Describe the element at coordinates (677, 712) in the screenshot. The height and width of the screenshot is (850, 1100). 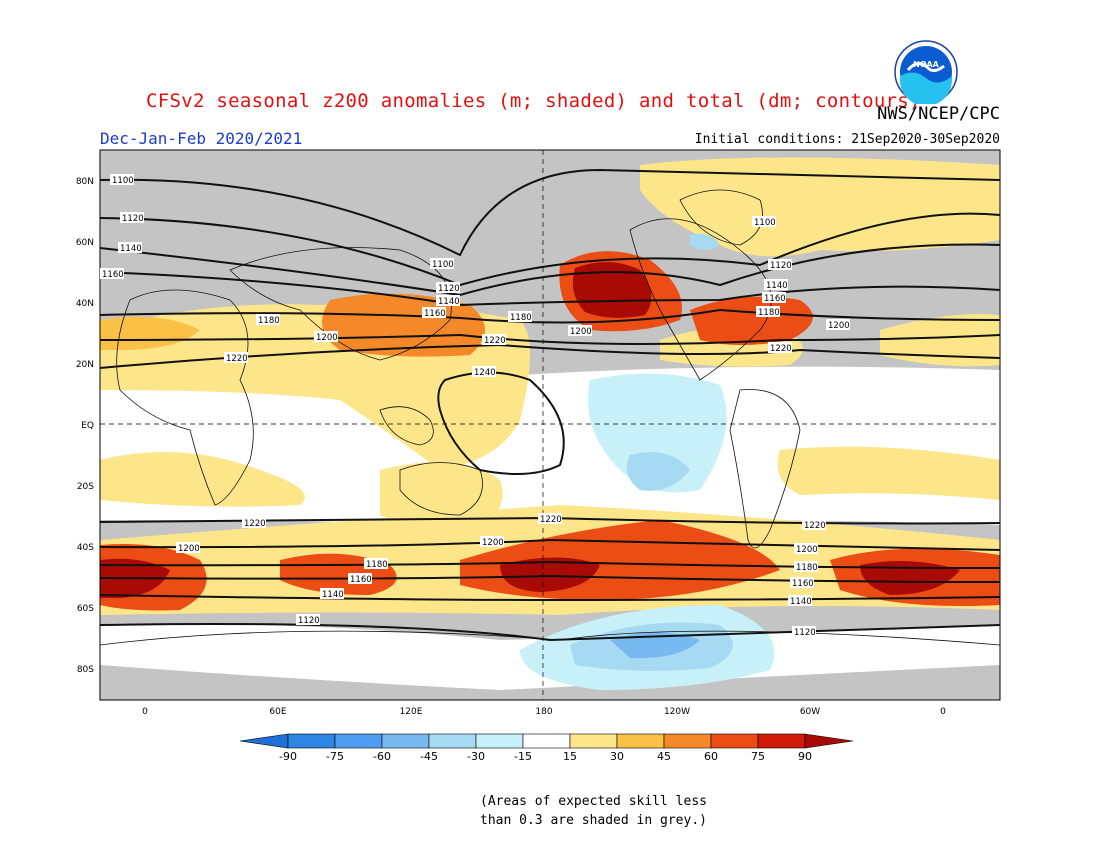
I see `lon-label: 120W` at that location.